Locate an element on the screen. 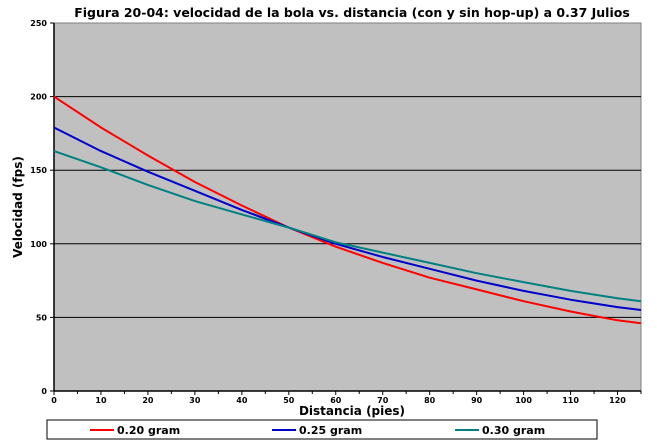 The width and height of the screenshot is (657, 443). y-tick-label: 150 is located at coordinates (38, 170).